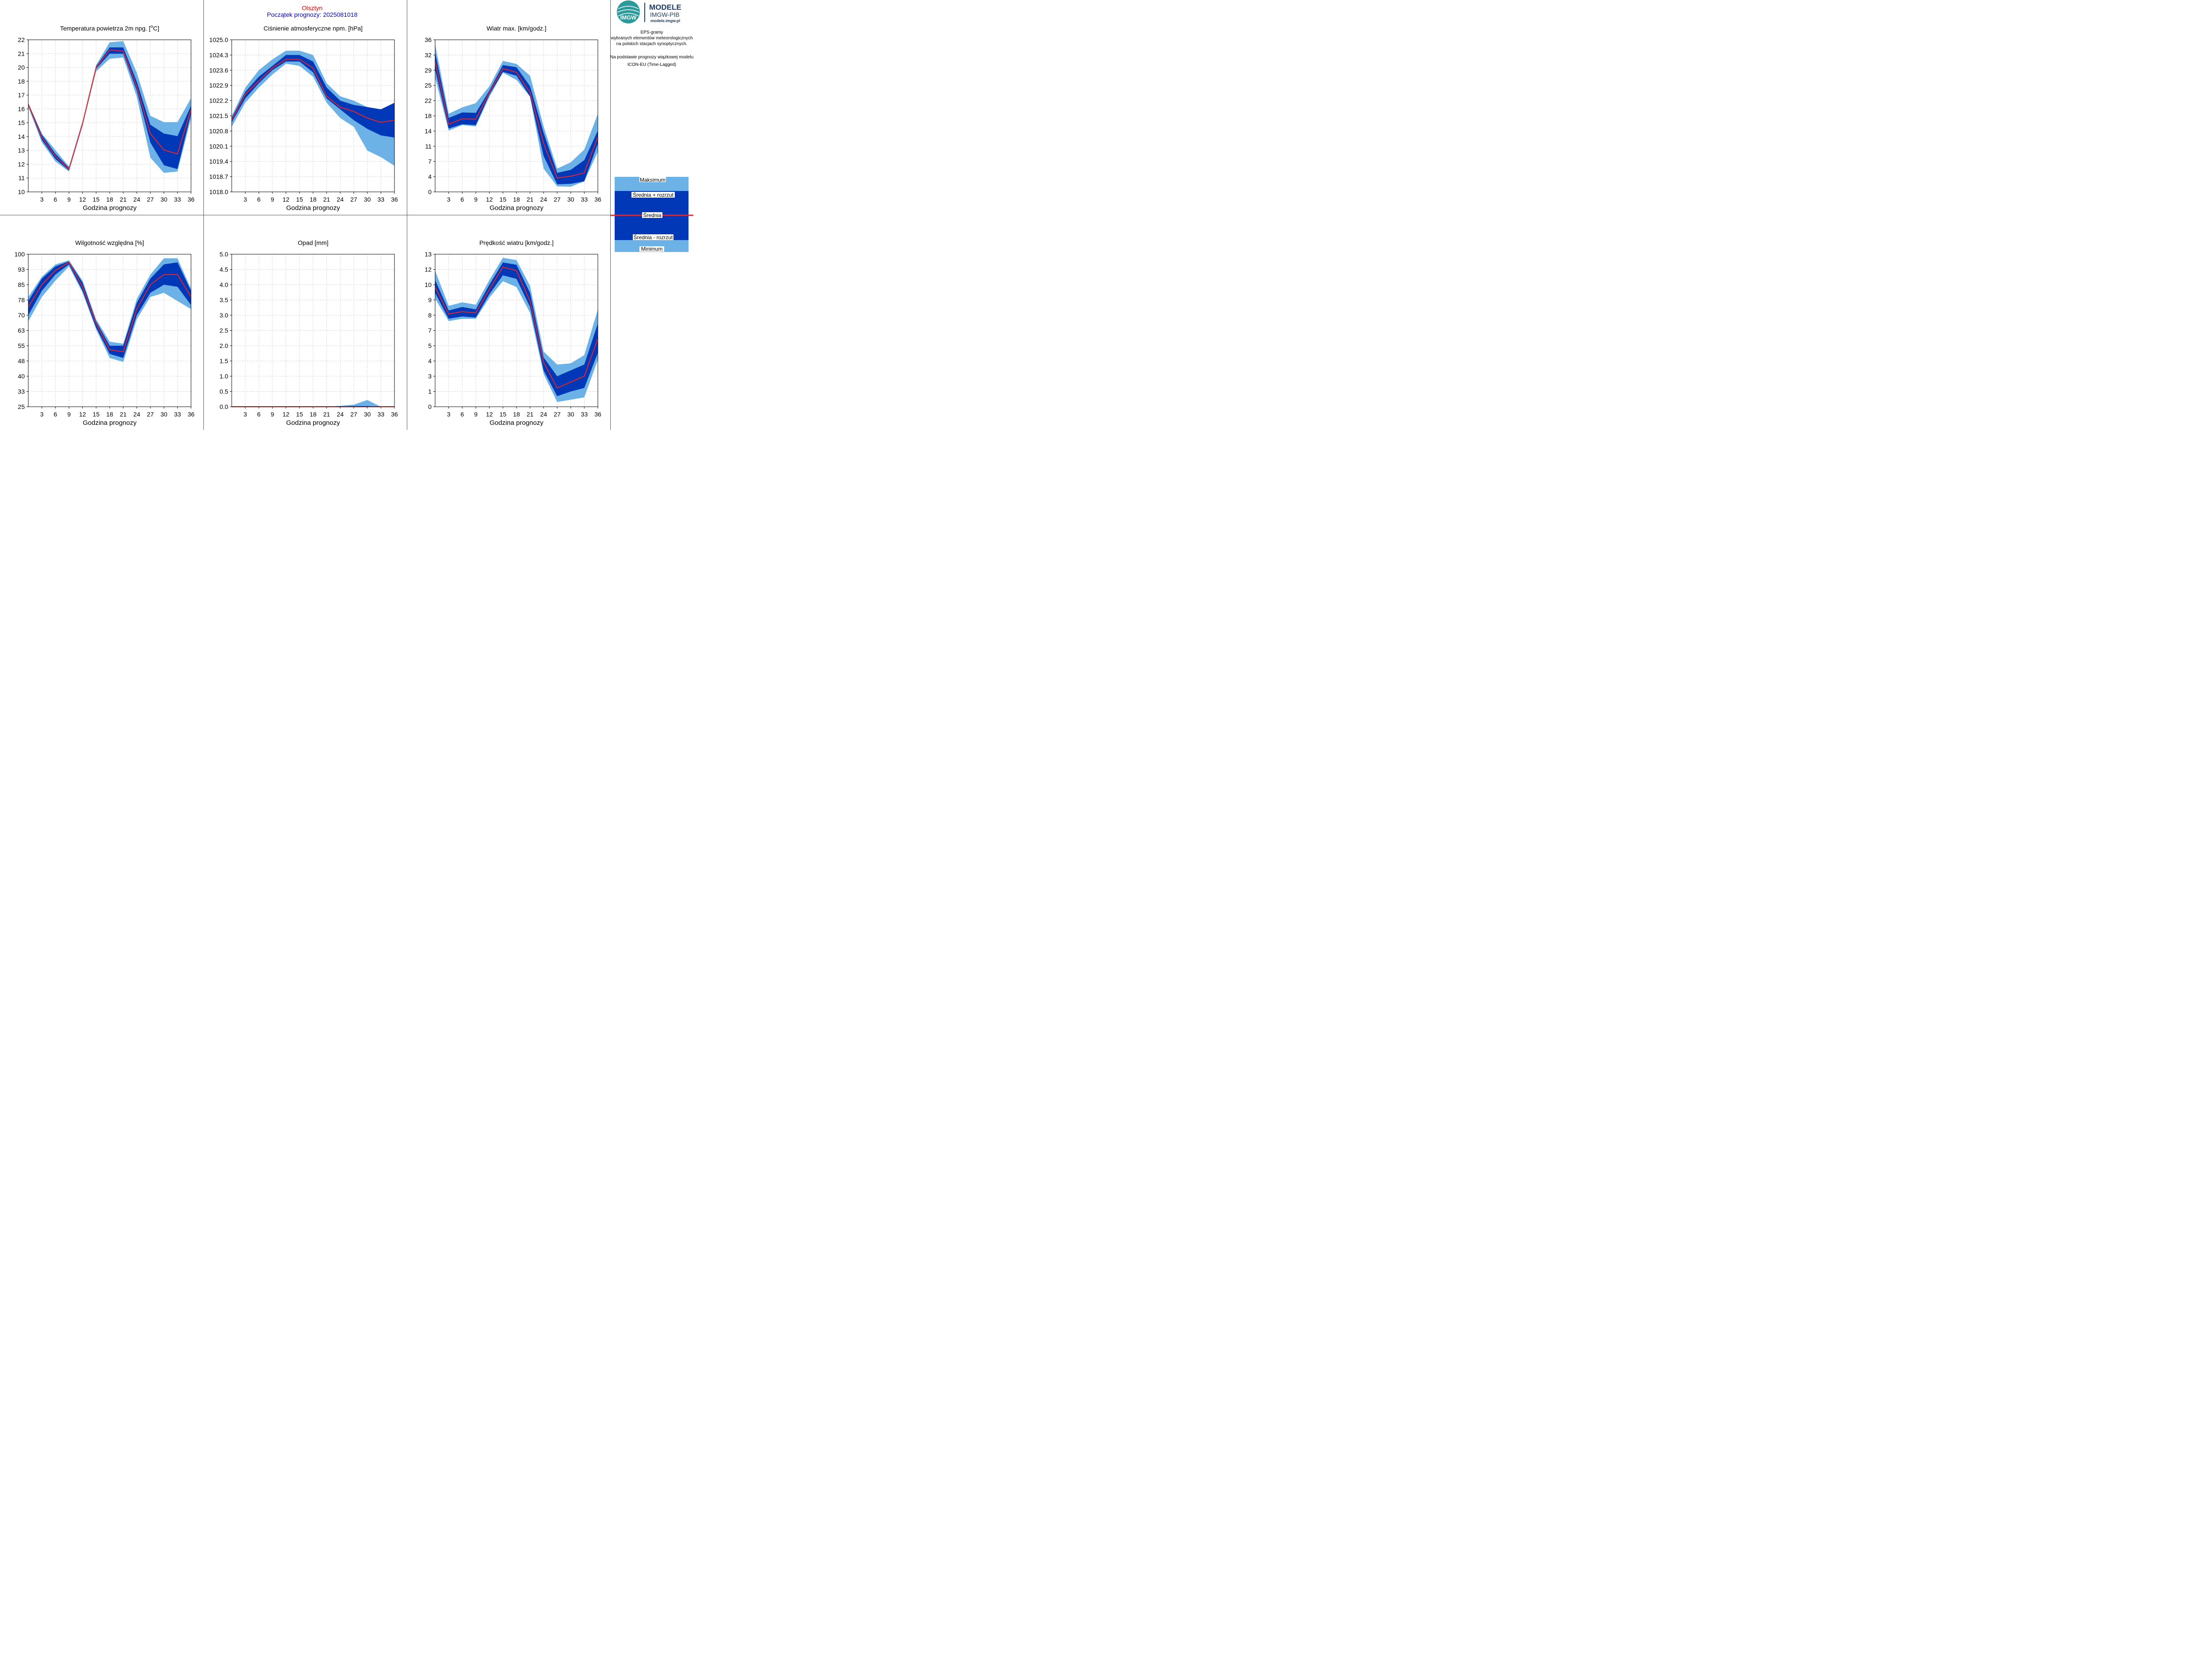 This screenshot has width=2211, height=1680. I want to click on y-tick-label: 0.0, so click(224, 406).